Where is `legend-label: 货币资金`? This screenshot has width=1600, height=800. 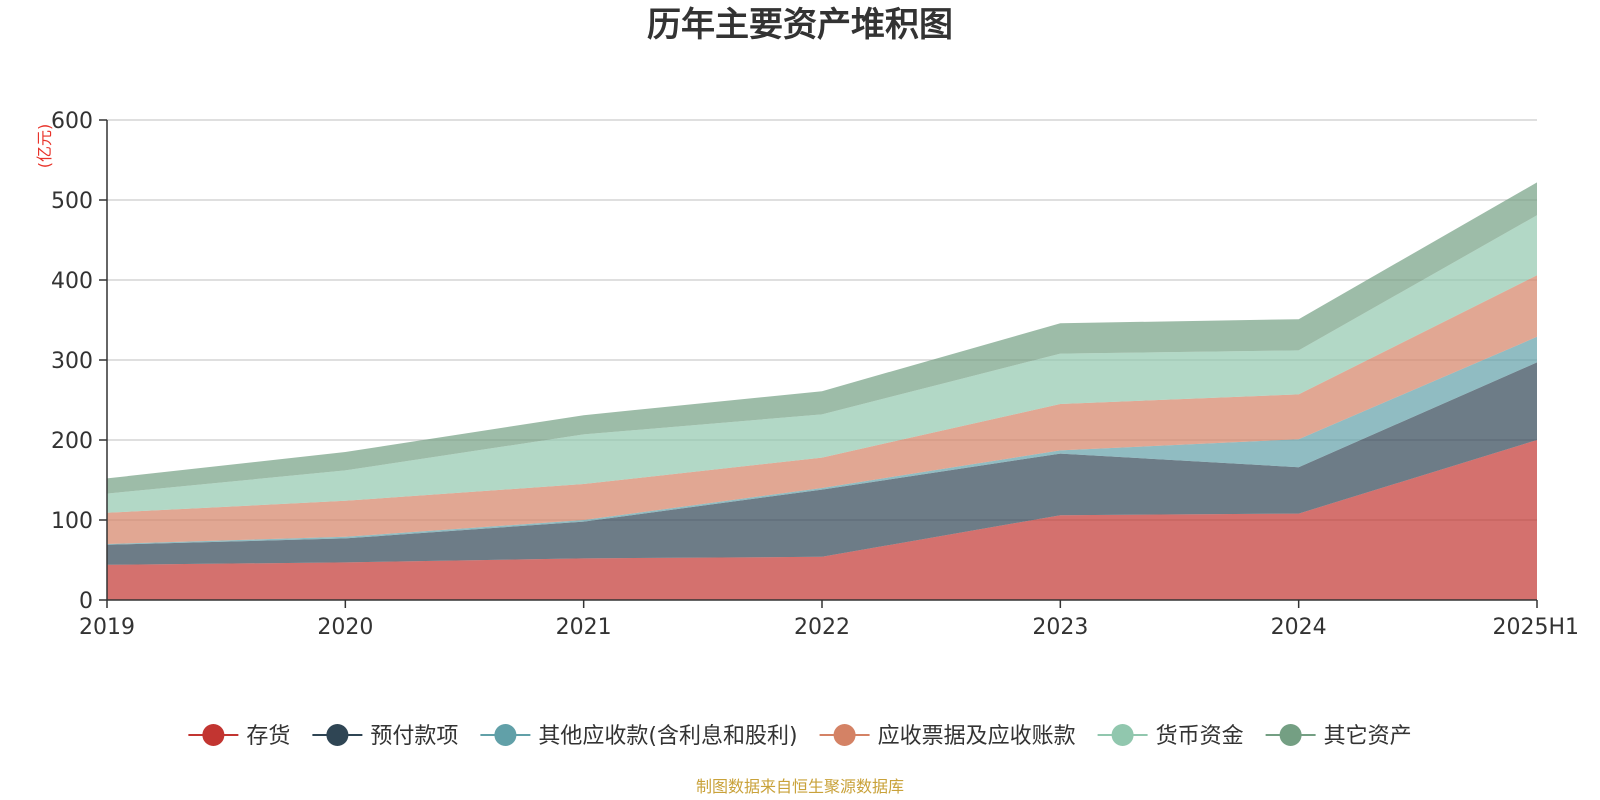 legend-label: 货币资金 is located at coordinates (1200, 736).